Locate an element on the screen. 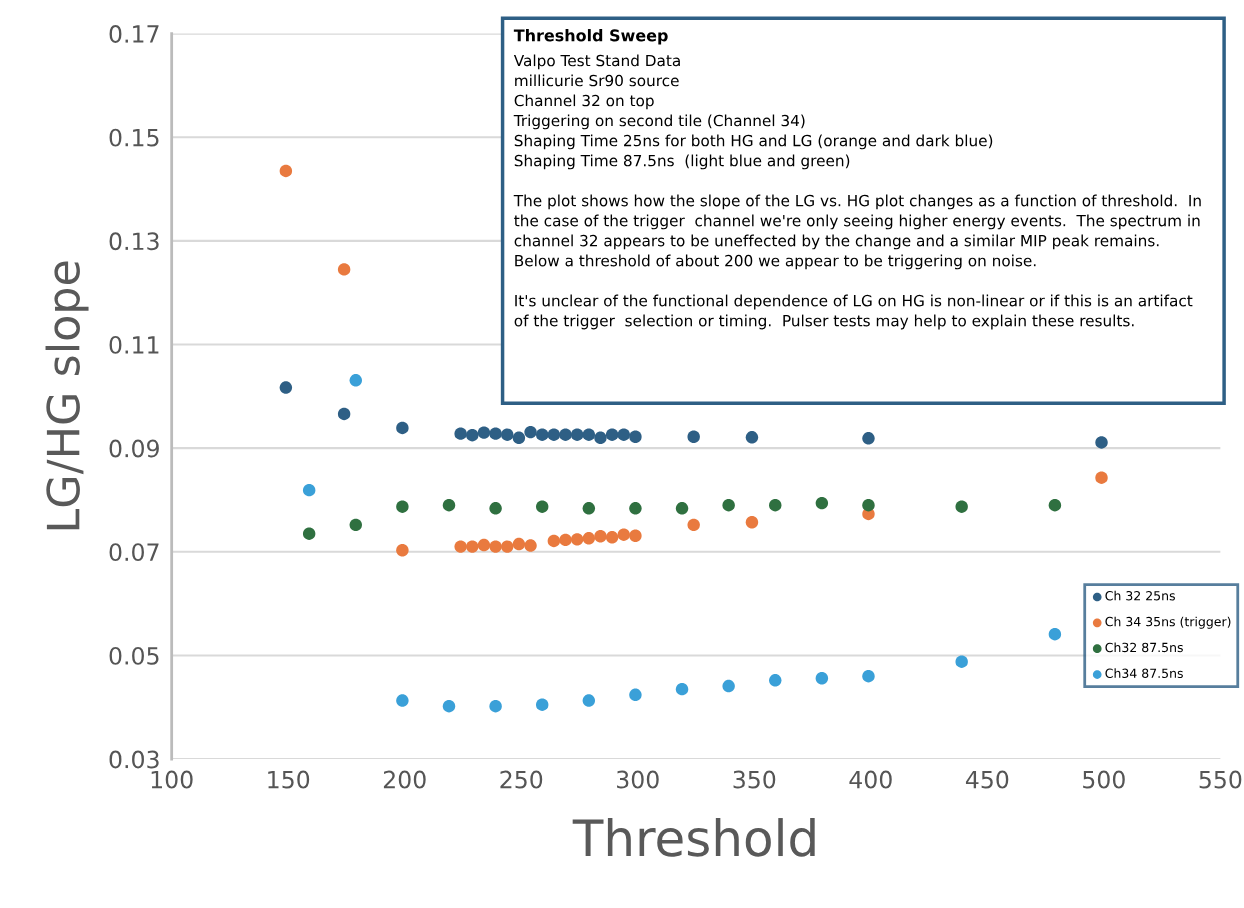 The height and width of the screenshot is (908, 1244). y-tick-label: 0.11 is located at coordinates (134, 344).